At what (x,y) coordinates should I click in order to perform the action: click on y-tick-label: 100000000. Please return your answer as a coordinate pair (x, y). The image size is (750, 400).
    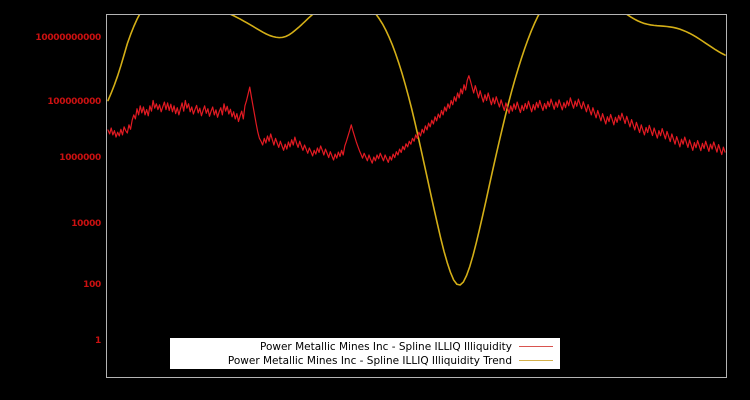
    Looking at the image, I should click on (74, 102).